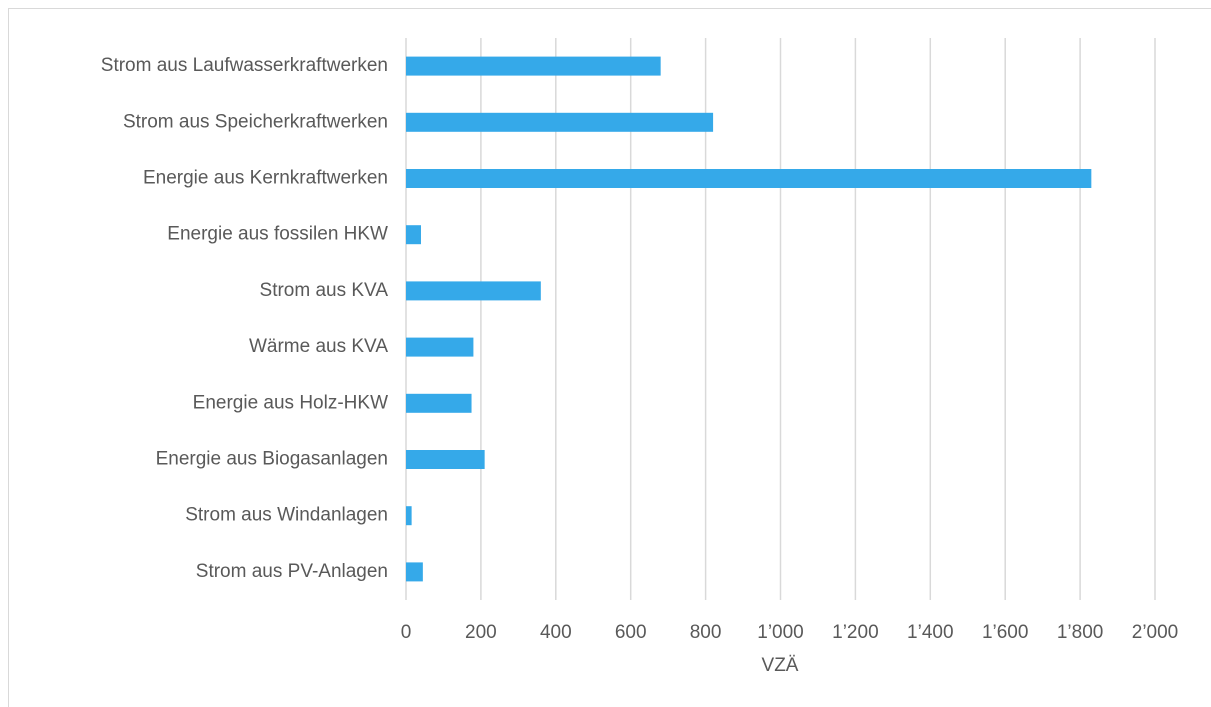 Image resolution: width=1211 pixels, height=707 pixels. Describe the element at coordinates (706, 632) in the screenshot. I see `x-tick-label: 800` at that location.